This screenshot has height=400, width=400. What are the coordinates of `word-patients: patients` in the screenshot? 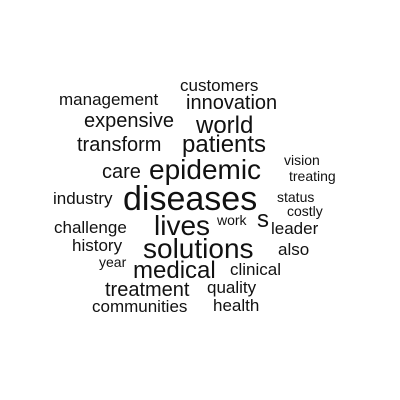 It's located at (224, 144).